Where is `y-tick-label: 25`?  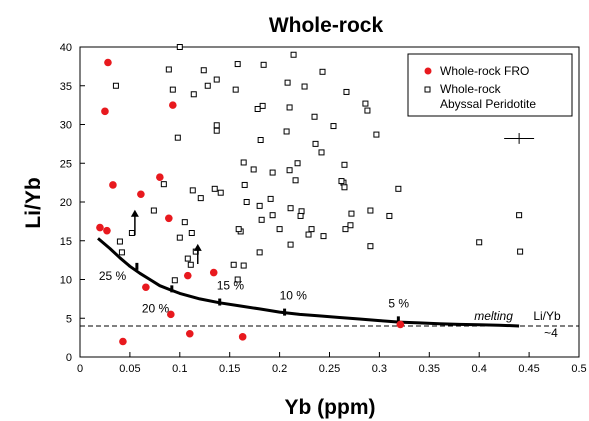 y-tick-label: 25 is located at coordinates (66, 164).